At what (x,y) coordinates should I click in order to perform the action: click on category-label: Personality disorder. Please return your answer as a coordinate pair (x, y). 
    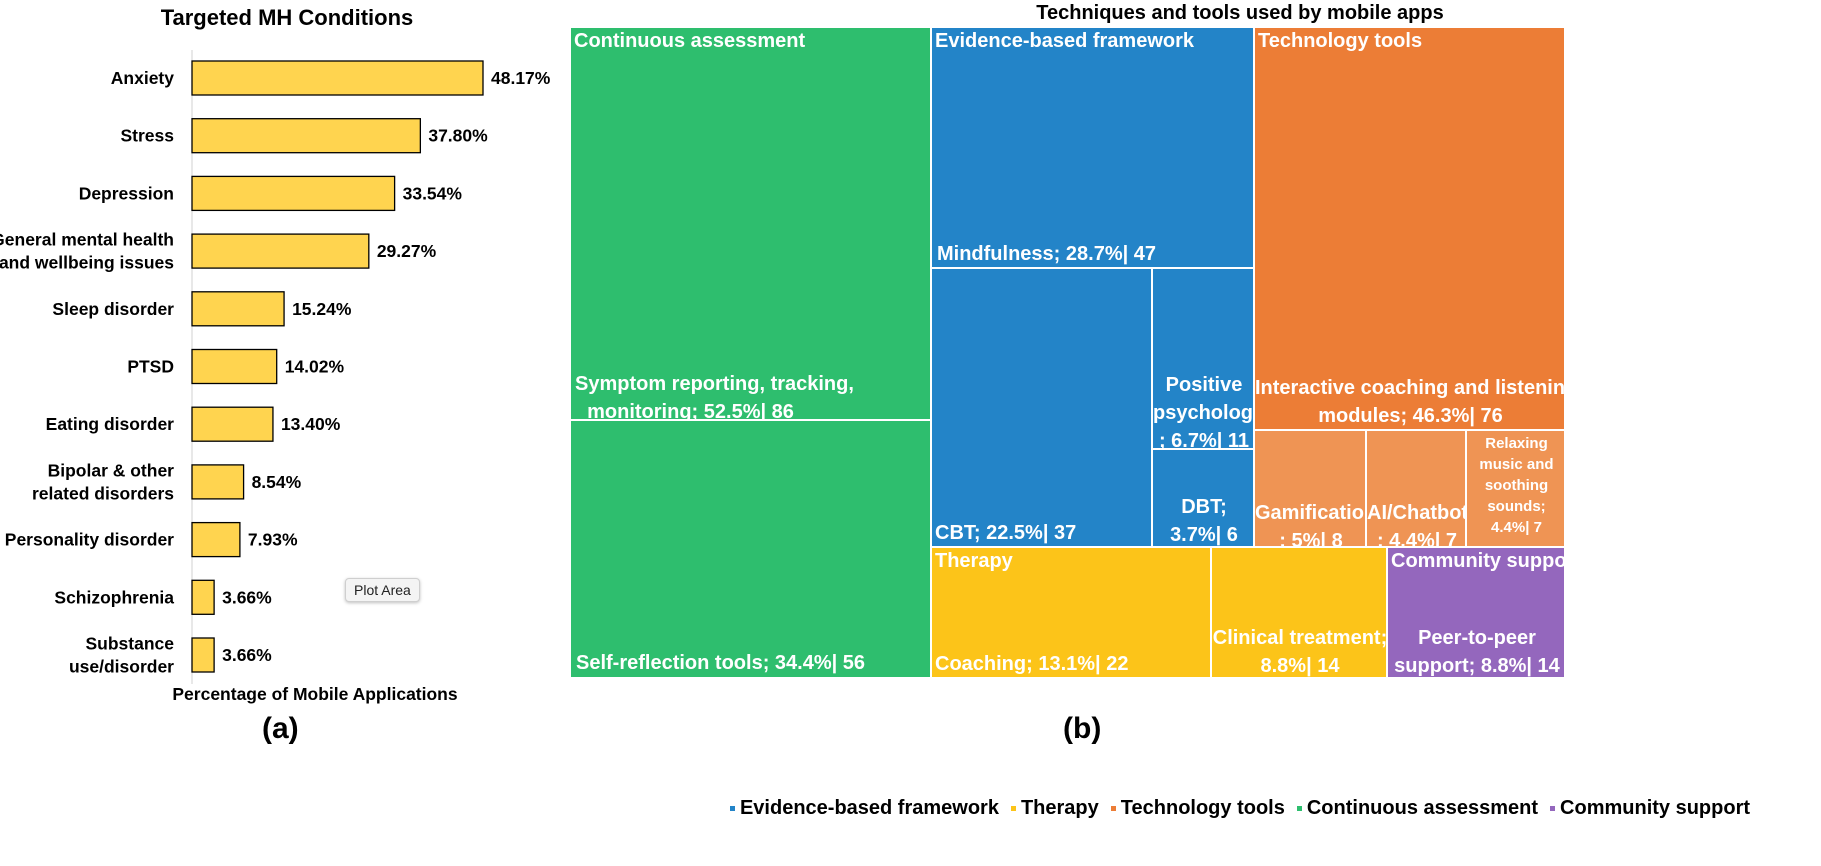
    Looking at the image, I should click on (89, 540).